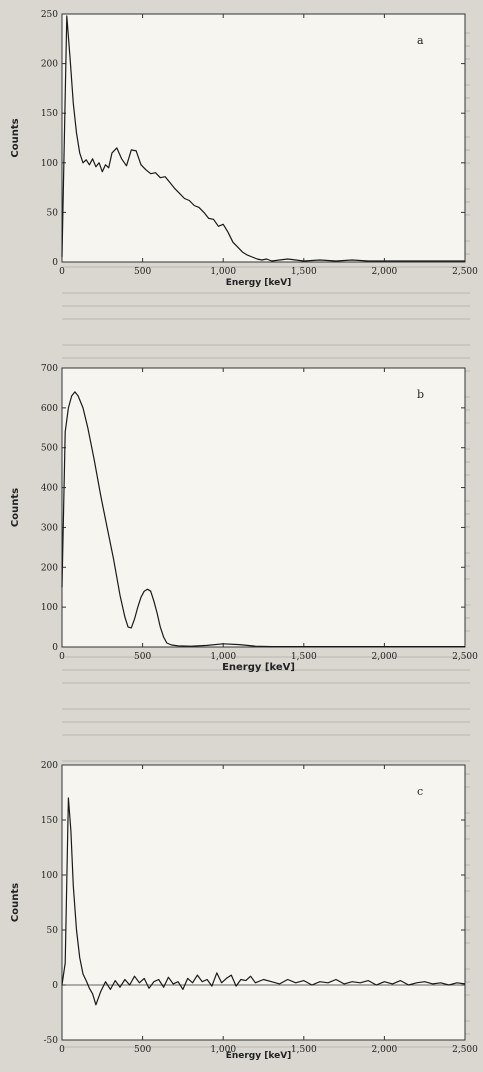 The height and width of the screenshot is (1072, 483). What do you see at coordinates (49, 489) in the screenshot?
I see `y-tick-label: 400` at bounding box center [49, 489].